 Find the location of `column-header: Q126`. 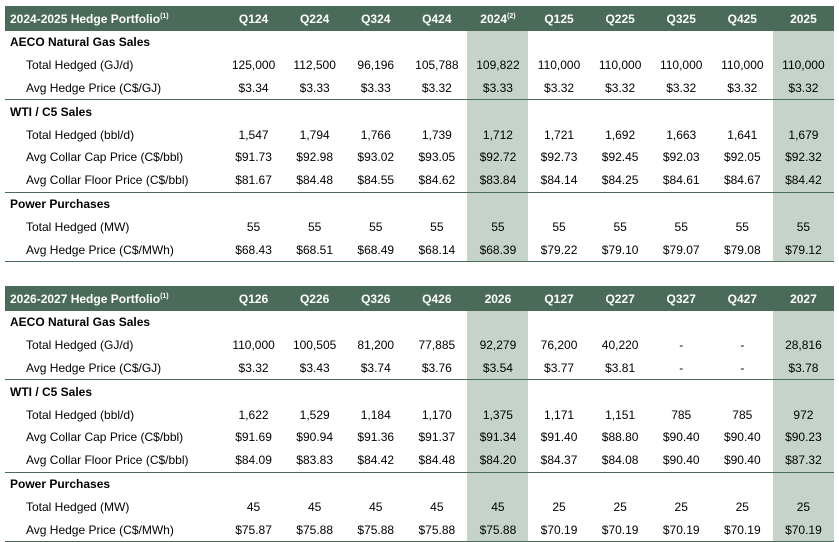

column-header: Q126 is located at coordinates (254, 298).